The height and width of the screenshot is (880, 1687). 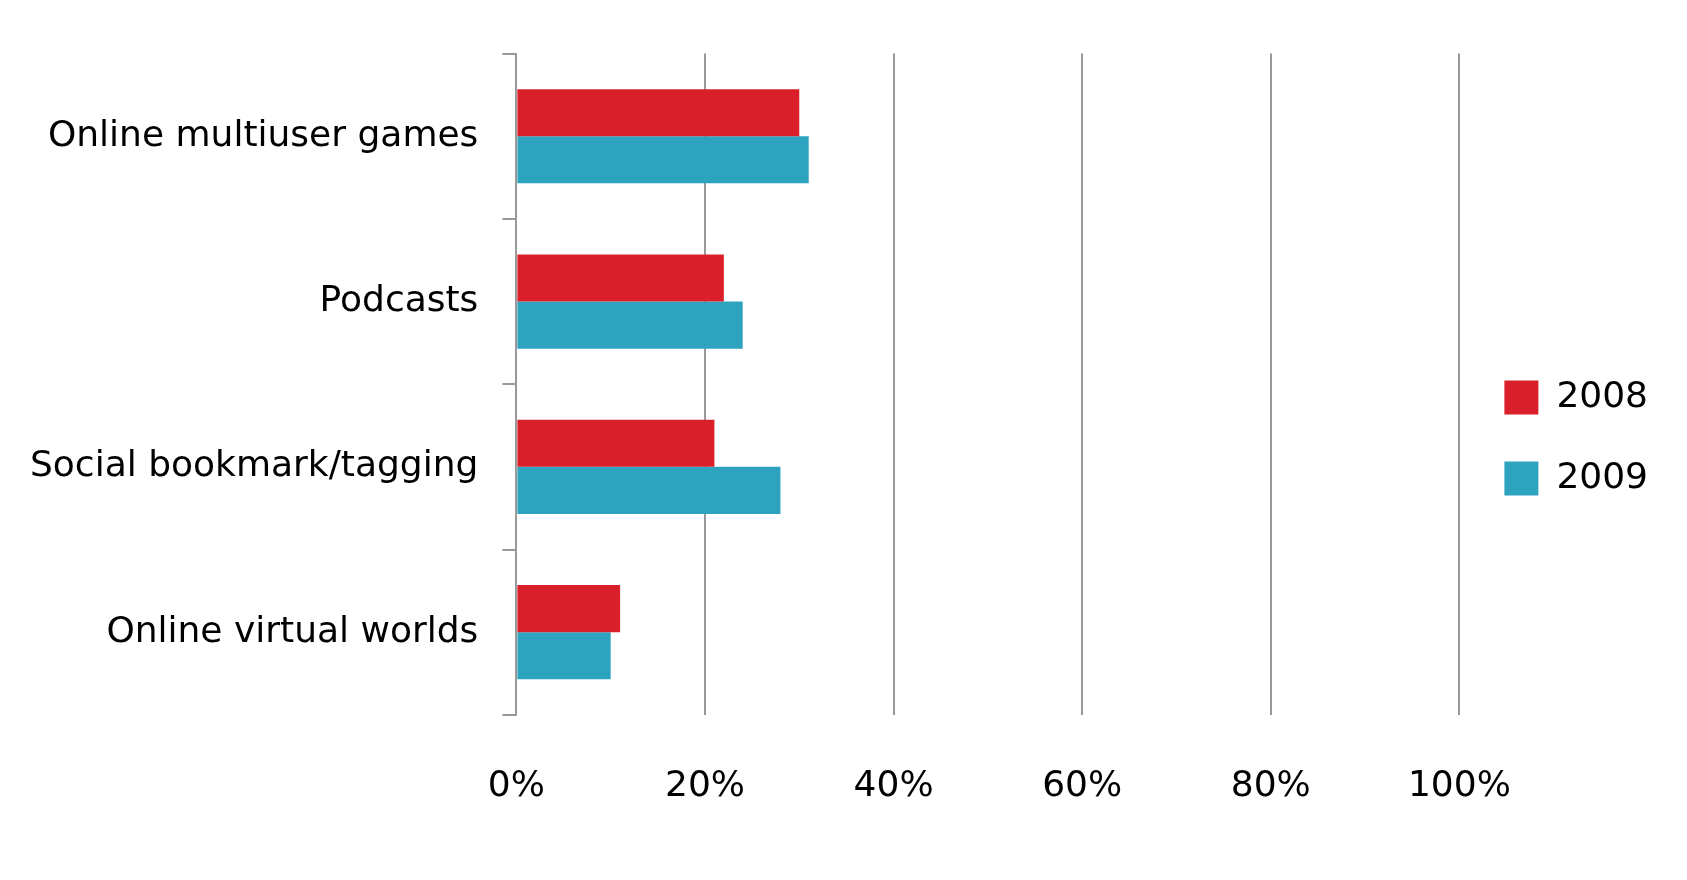 I want to click on x-tick-label: 80%, so click(x=1270, y=783).